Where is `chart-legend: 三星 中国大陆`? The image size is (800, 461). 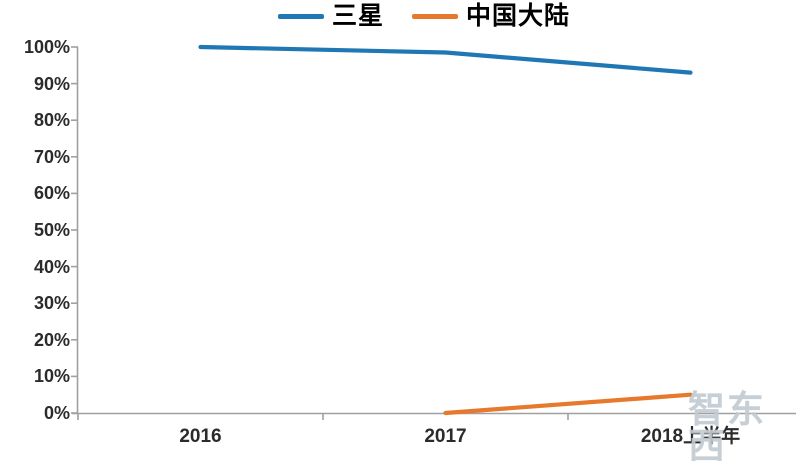 chart-legend: 三星 中国大陆 is located at coordinates (424, 16).